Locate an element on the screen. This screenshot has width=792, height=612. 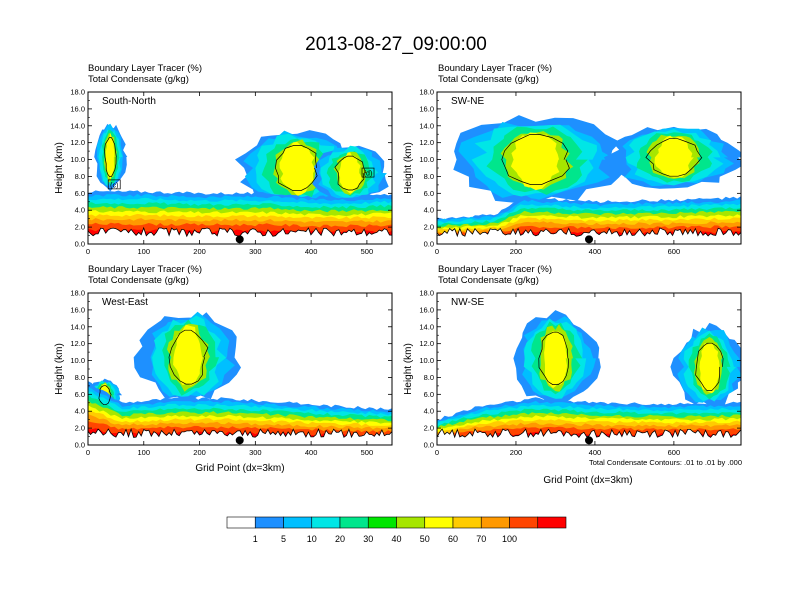
xlabel-we: Grid Point (dx=3km) is located at coordinates (239, 468).